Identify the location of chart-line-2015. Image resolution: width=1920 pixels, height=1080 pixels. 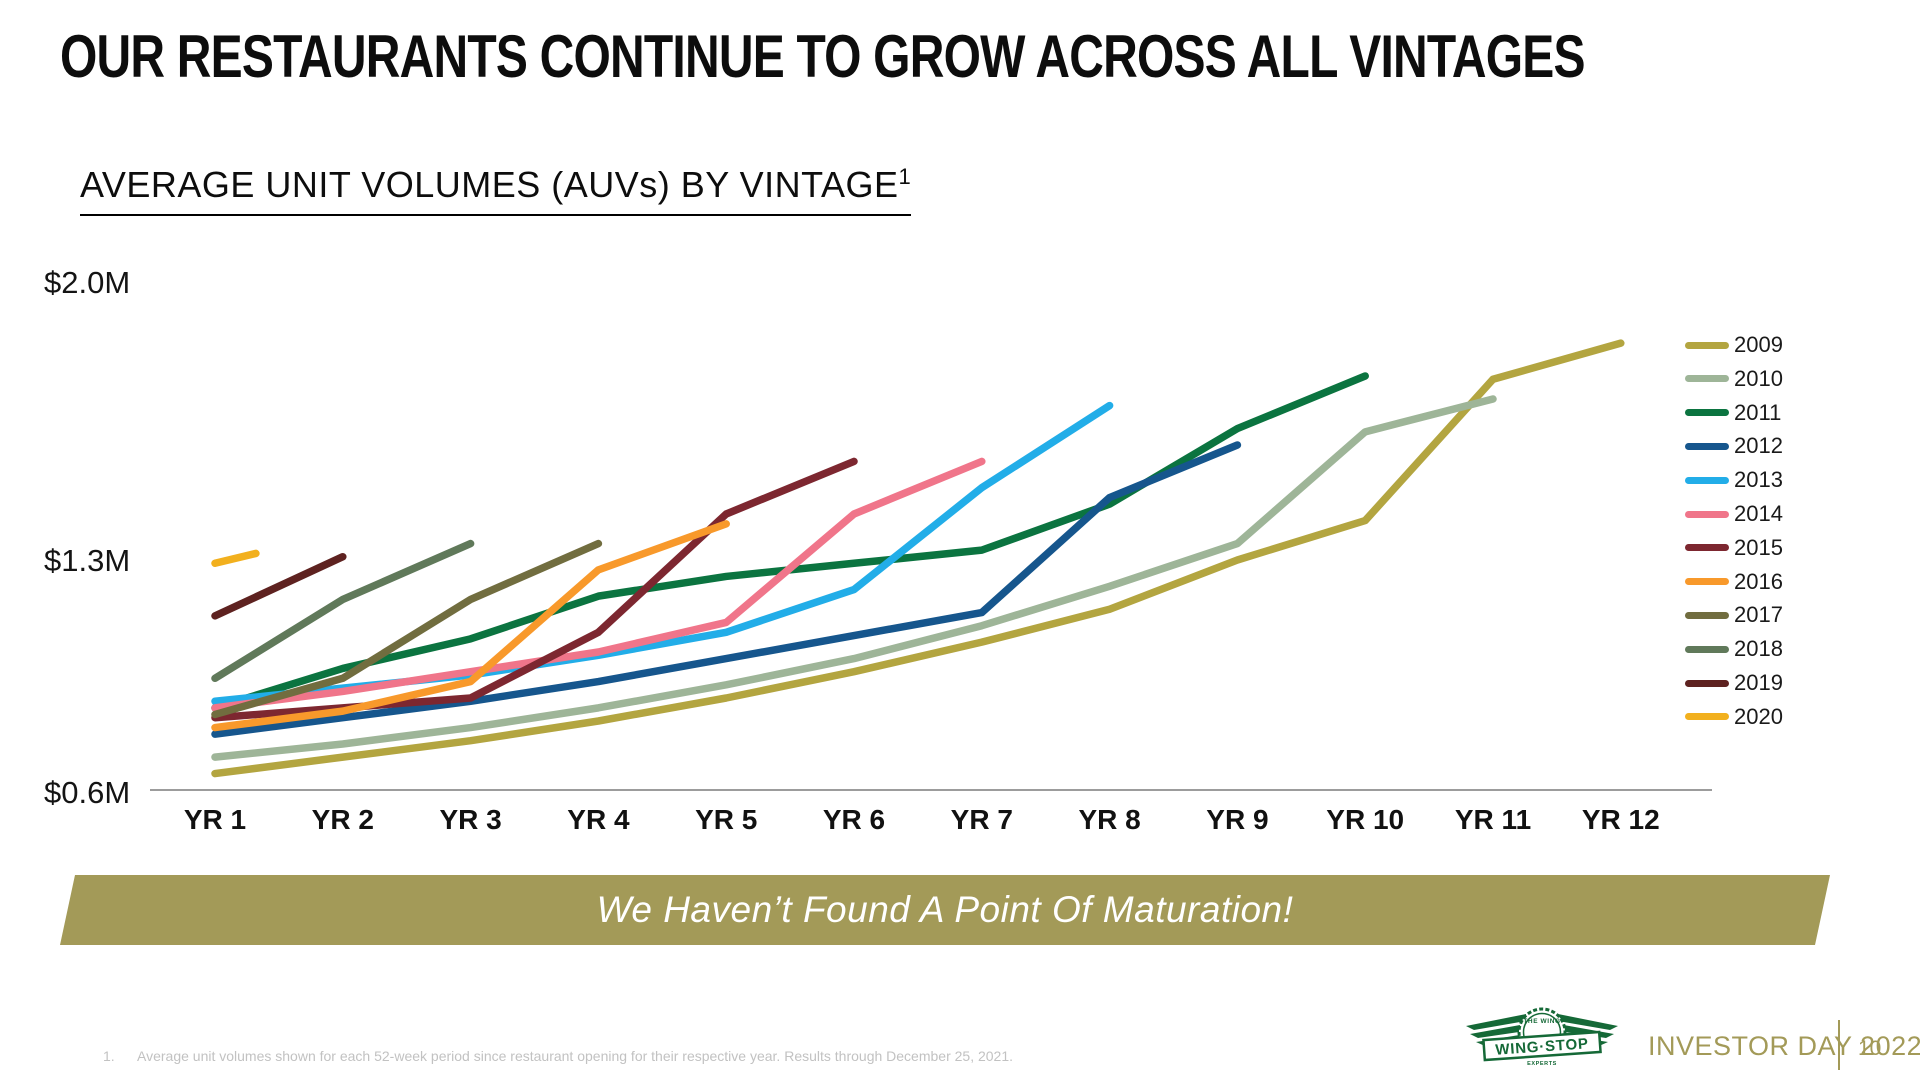
(534, 589).